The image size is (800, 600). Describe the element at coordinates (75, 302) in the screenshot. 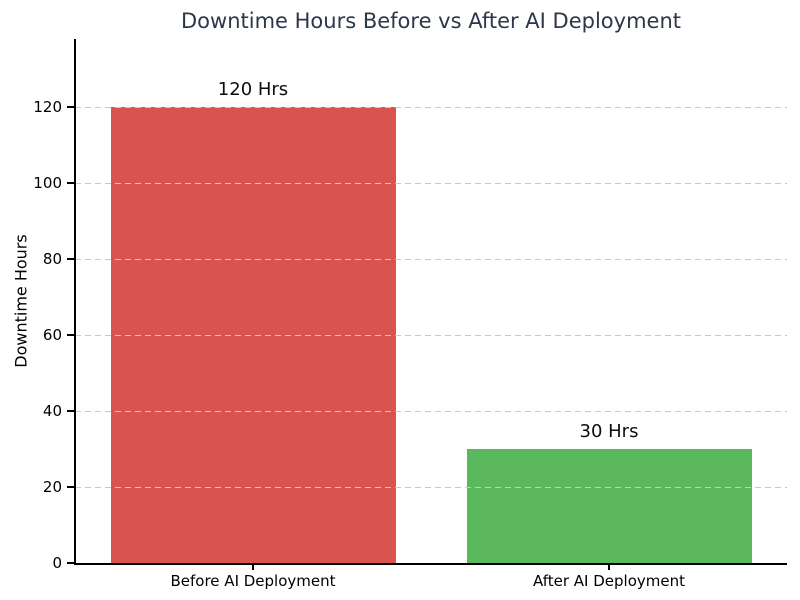

I see `y-axis-spine` at that location.